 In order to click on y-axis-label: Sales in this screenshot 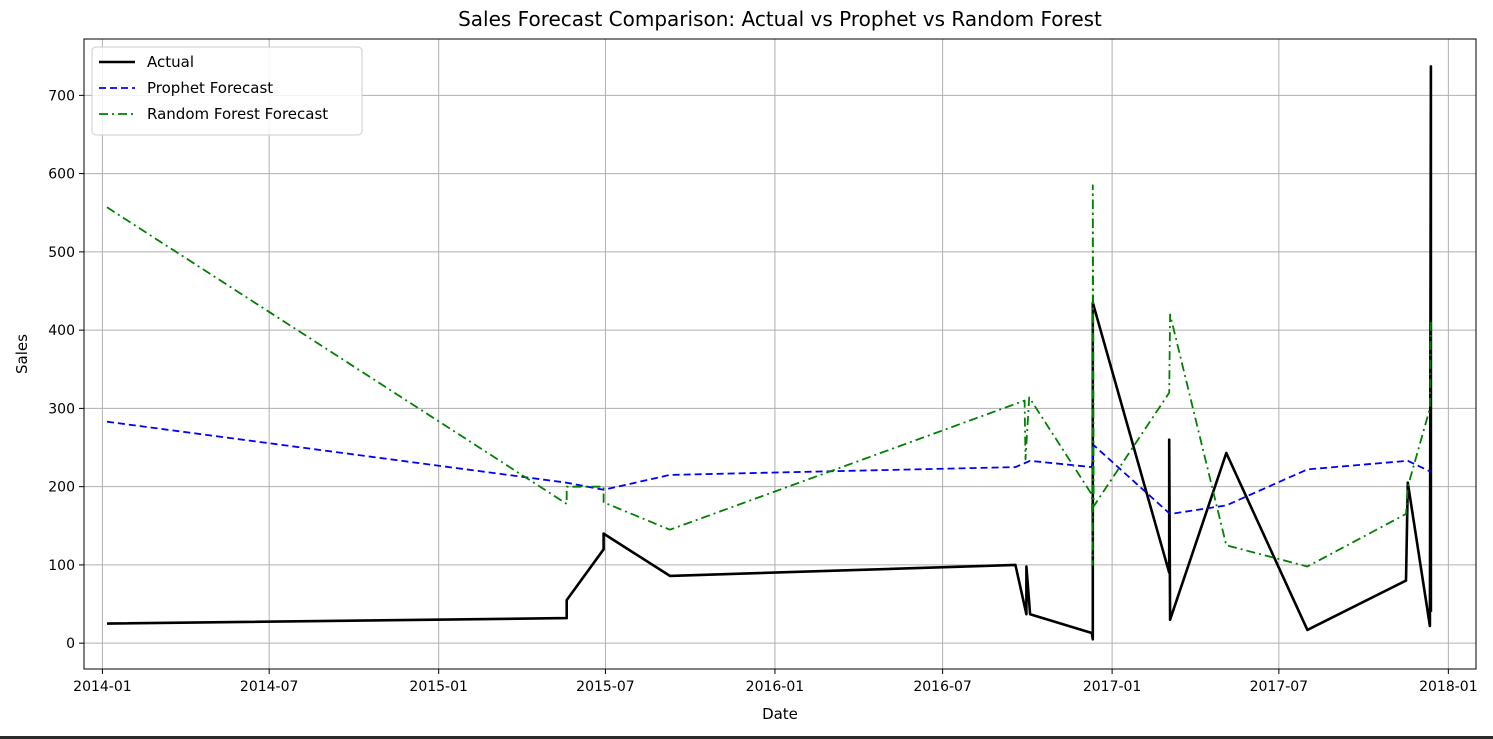, I will do `click(22, 354)`.